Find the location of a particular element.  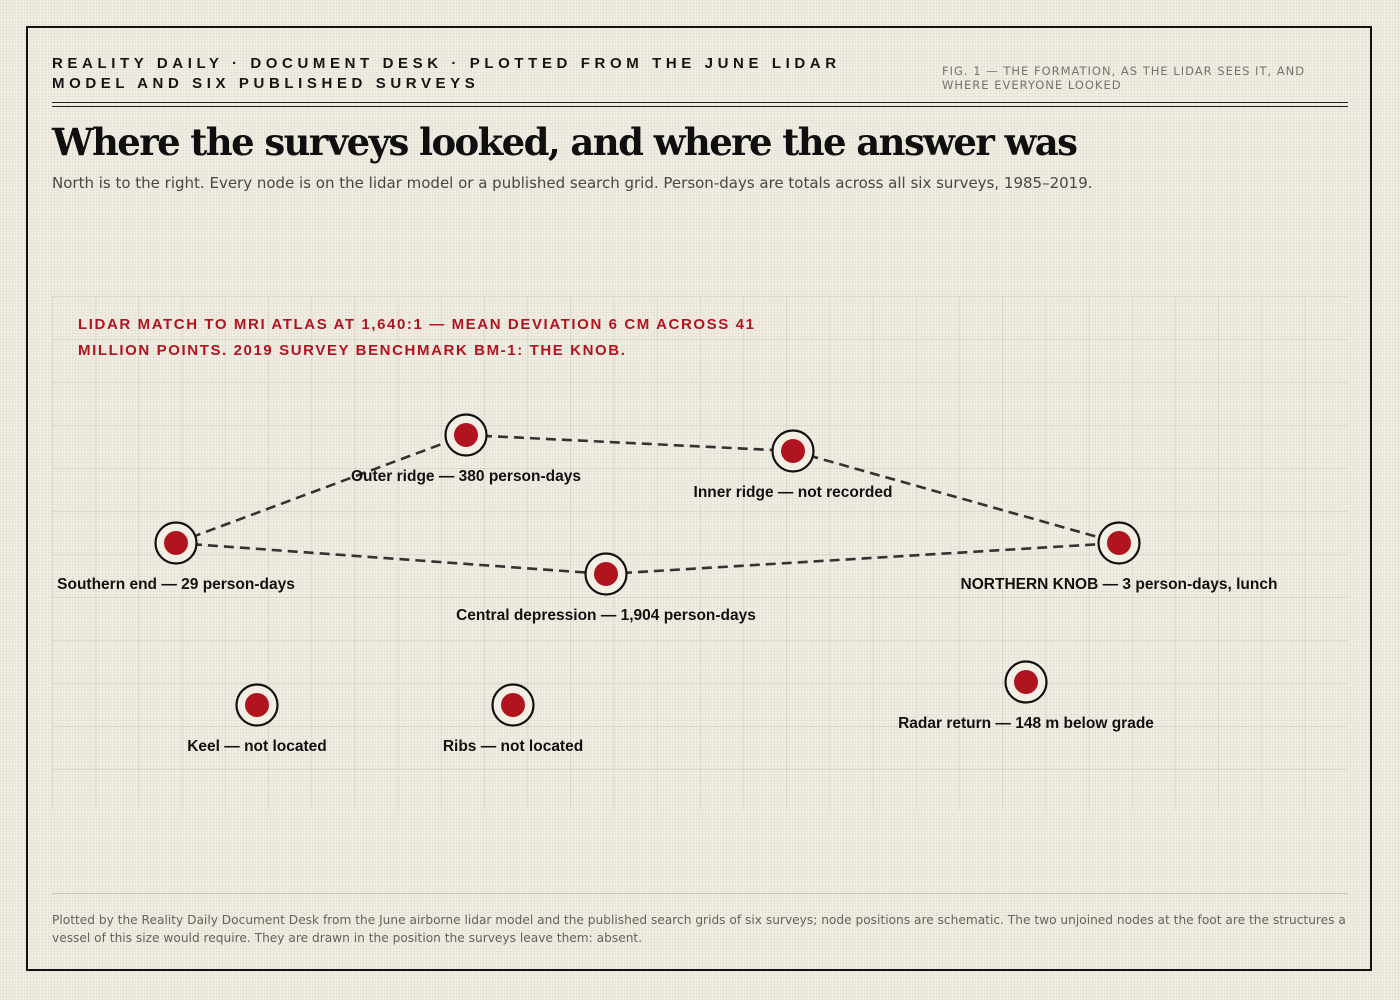

node-label: Central depression — 1,904 person-days is located at coordinates (606, 615).